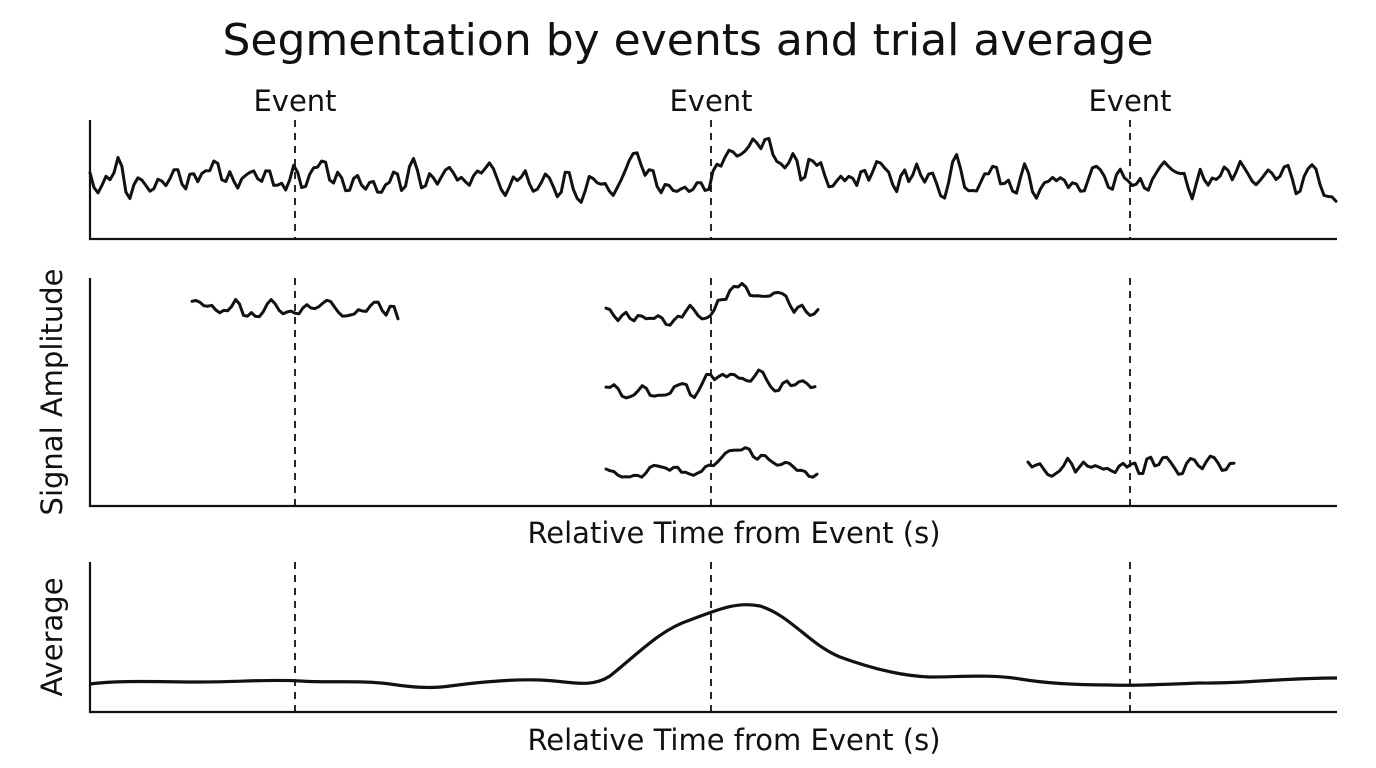 The height and width of the screenshot is (768, 1376). I want to click on event-label-1: Event, so click(294, 101).